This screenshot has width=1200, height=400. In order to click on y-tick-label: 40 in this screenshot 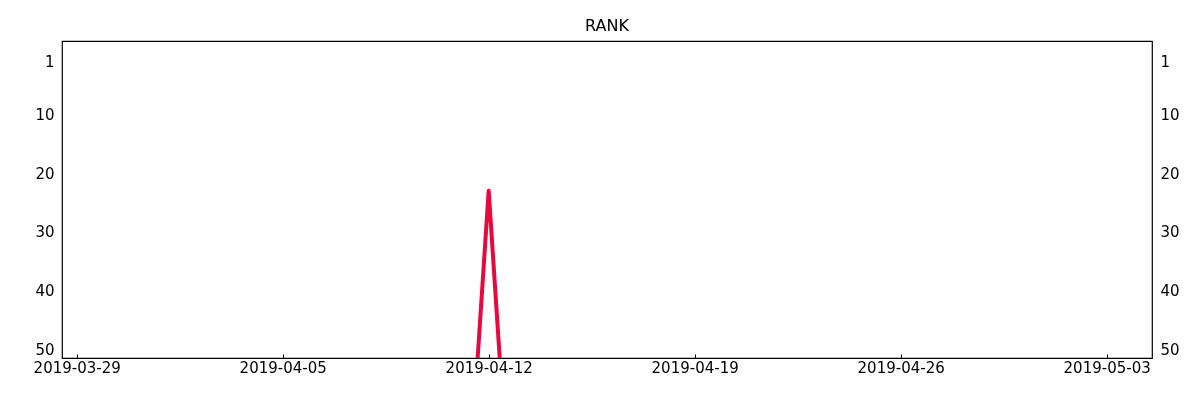, I will do `click(45, 290)`.